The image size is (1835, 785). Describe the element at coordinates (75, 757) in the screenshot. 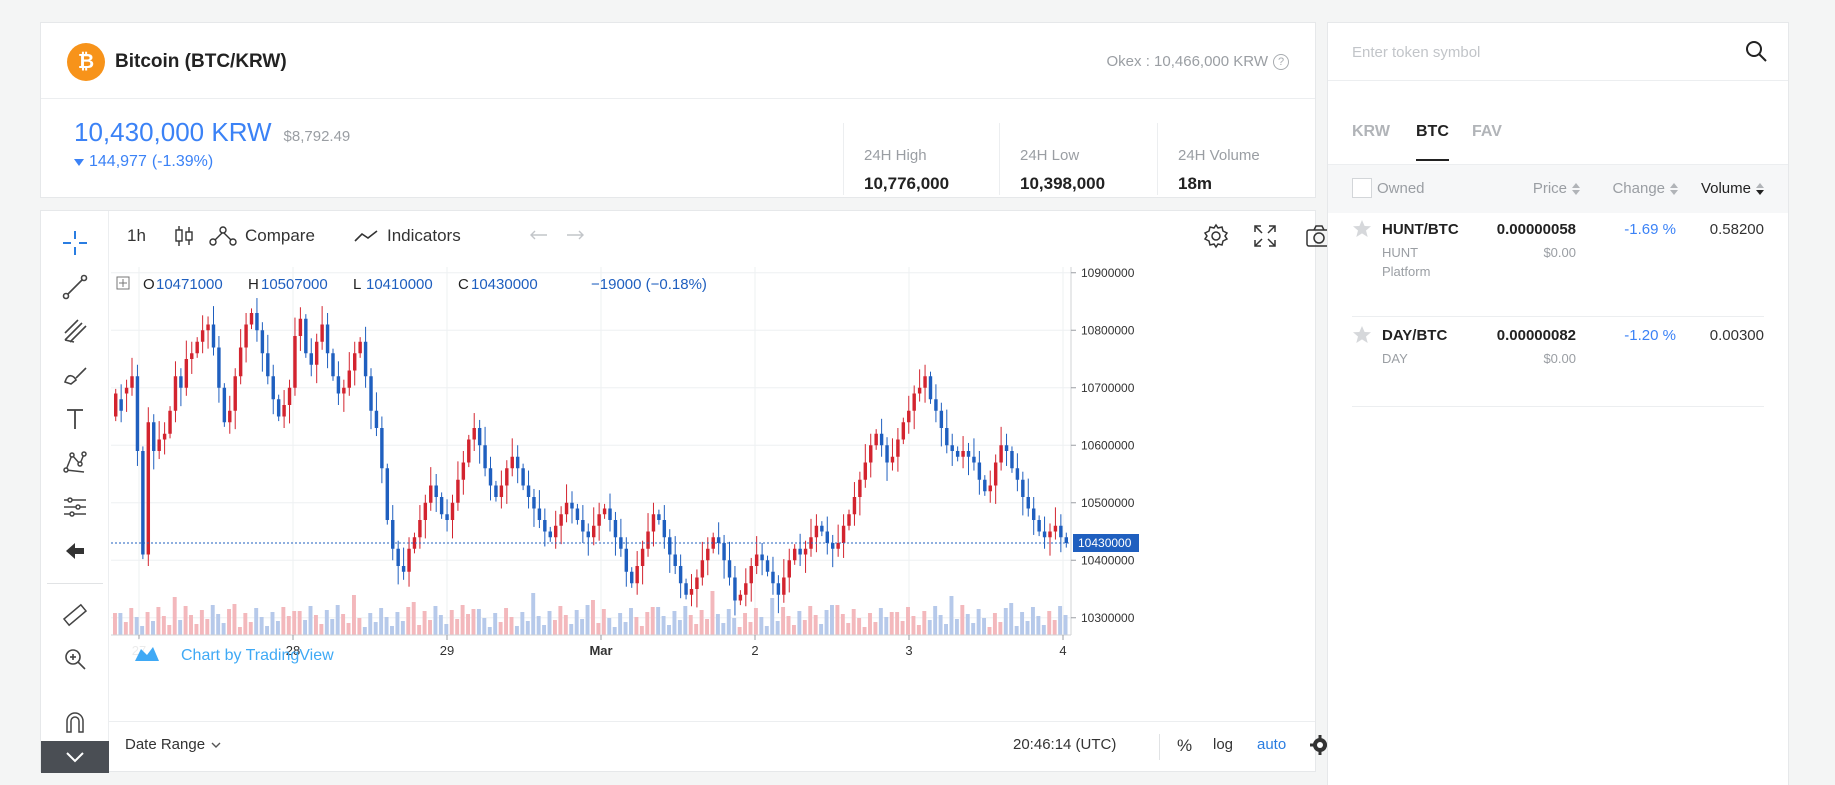

I see `collapse-toolbar-button` at that location.